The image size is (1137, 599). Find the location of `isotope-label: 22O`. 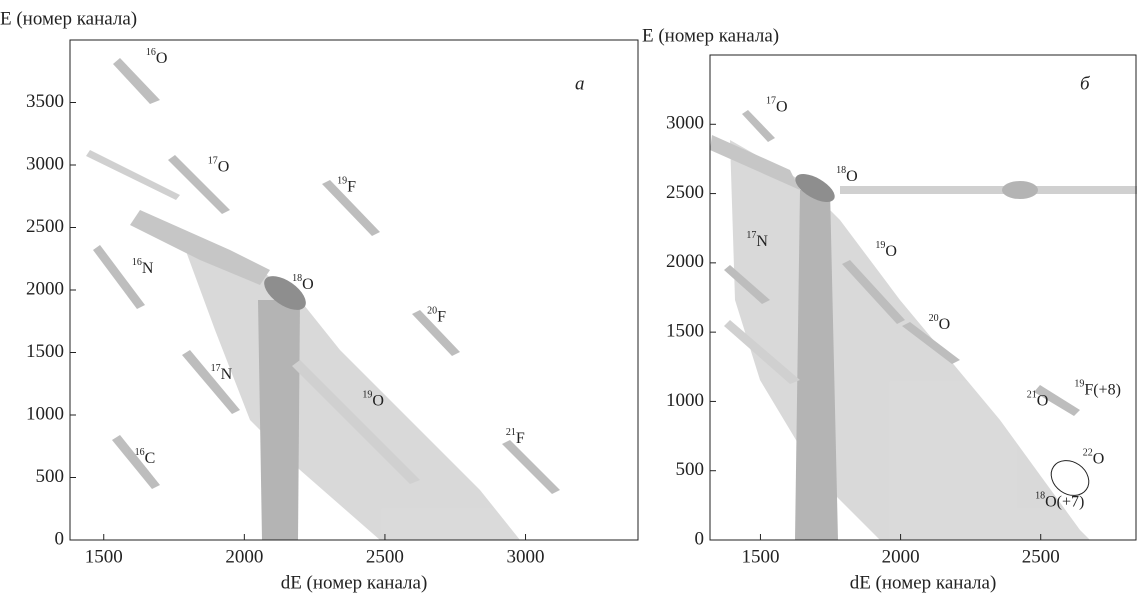

isotope-label: 22O is located at coordinates (1094, 457).